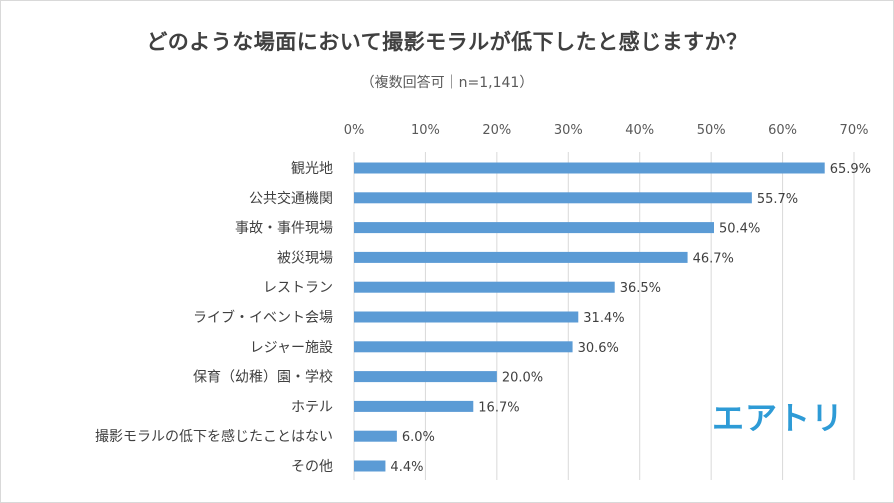 Image resolution: width=894 pixels, height=503 pixels. Describe the element at coordinates (298, 288) in the screenshot. I see `category-label: レストラン` at that location.